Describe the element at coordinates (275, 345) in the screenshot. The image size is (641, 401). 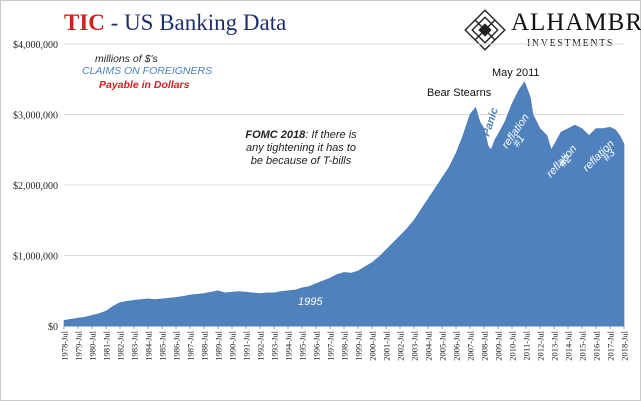
I see `x-tick-label: 1993-Jul` at that location.